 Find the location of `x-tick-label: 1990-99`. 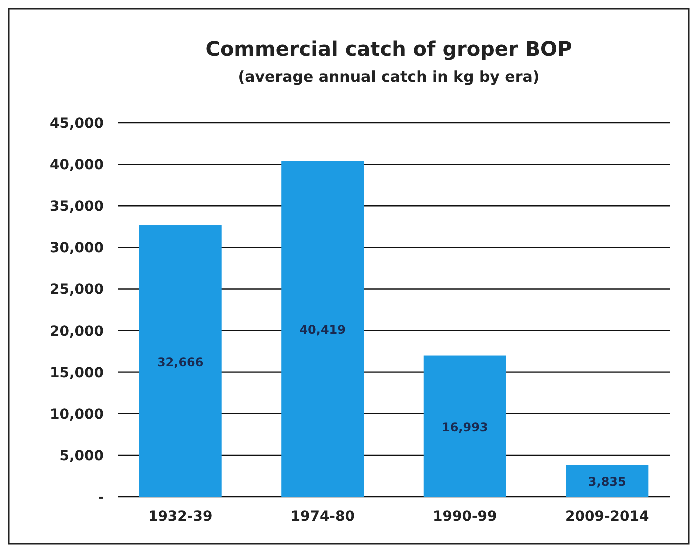

x-tick-label: 1990-99 is located at coordinates (465, 517).